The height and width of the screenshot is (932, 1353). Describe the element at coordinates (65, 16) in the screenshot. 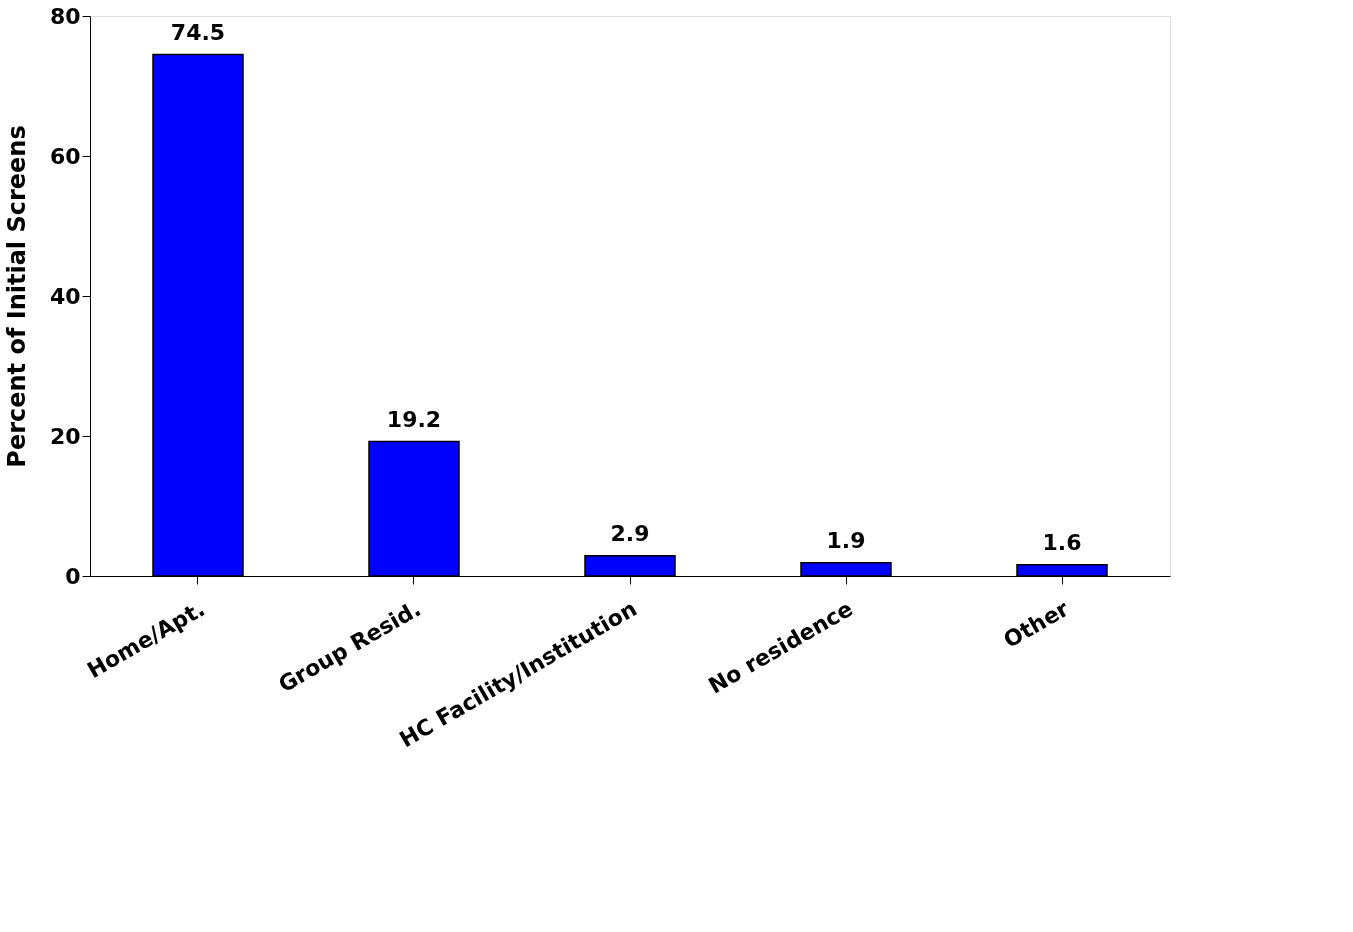

I see `y-tick-label: 80` at that location.